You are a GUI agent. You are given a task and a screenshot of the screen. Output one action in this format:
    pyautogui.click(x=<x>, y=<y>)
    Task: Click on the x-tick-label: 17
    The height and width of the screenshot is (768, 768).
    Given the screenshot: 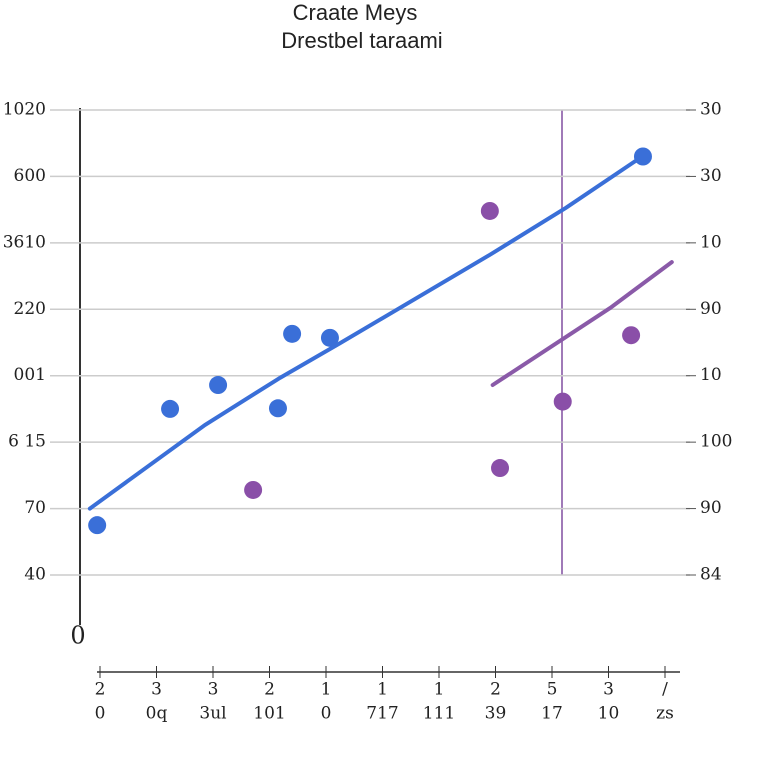 What is the action you would take?
    pyautogui.click(x=552, y=714)
    